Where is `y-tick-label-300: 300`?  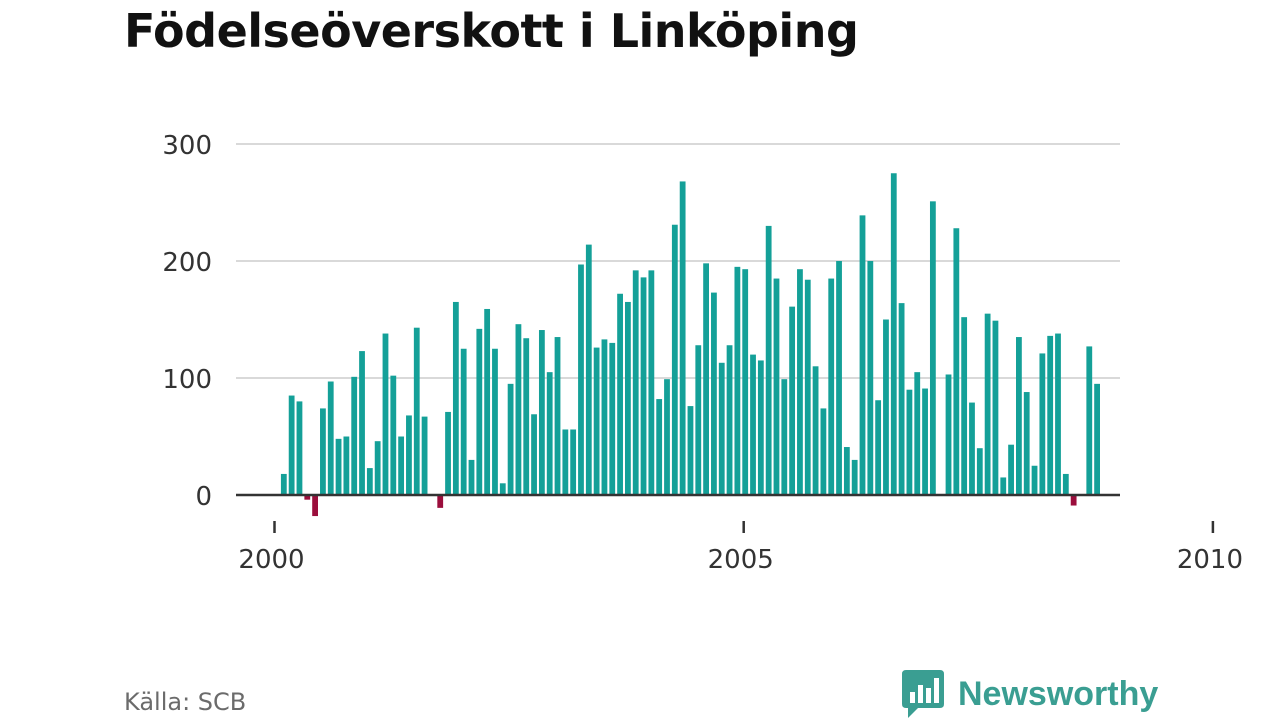
y-tick-label-300: 300 is located at coordinates (187, 146).